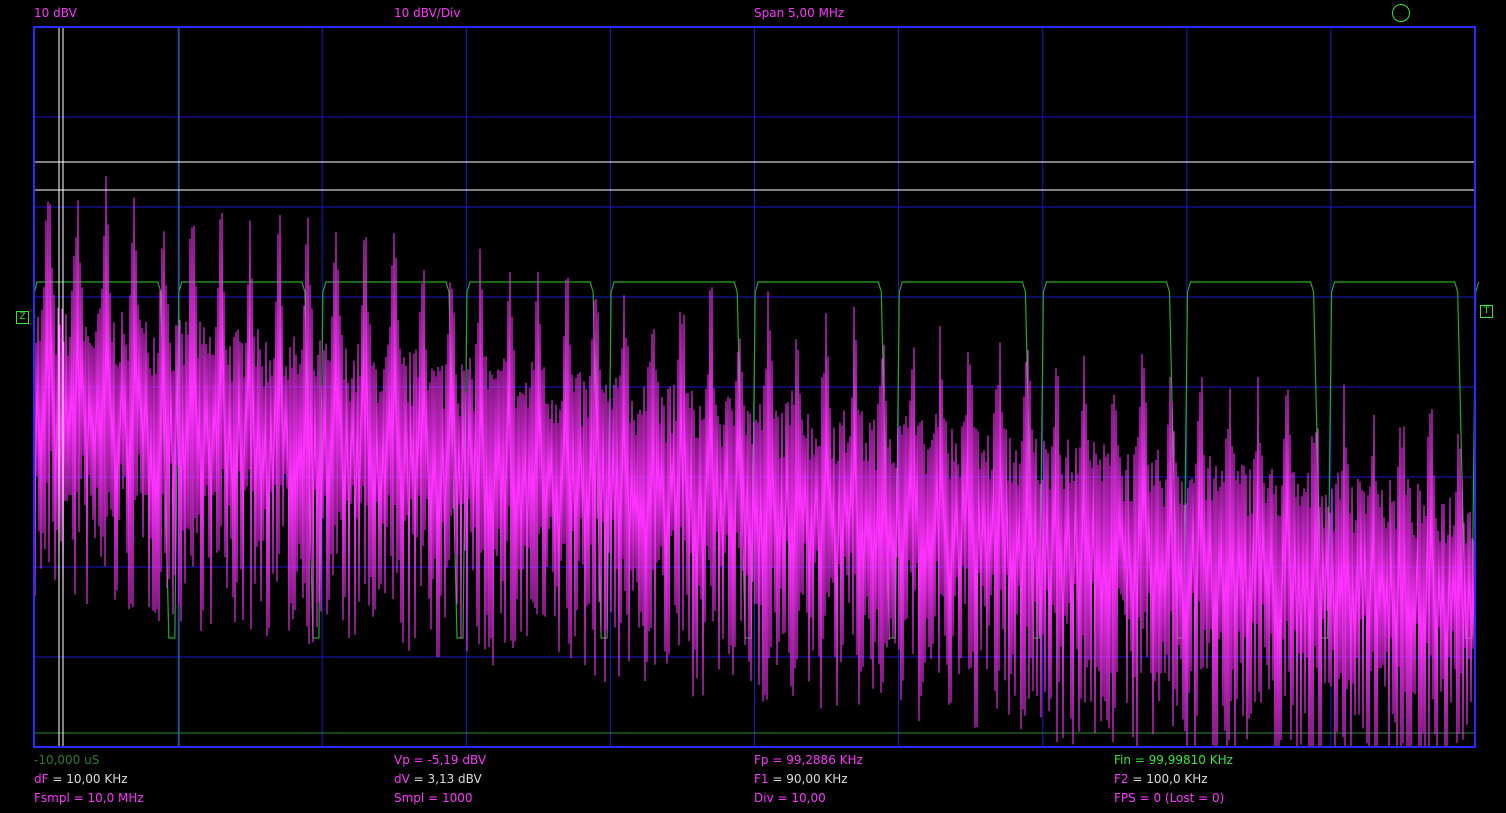  What do you see at coordinates (427, 13) in the screenshot?
I see `volts-per-div-label: 10 dBV/Div` at bounding box center [427, 13].